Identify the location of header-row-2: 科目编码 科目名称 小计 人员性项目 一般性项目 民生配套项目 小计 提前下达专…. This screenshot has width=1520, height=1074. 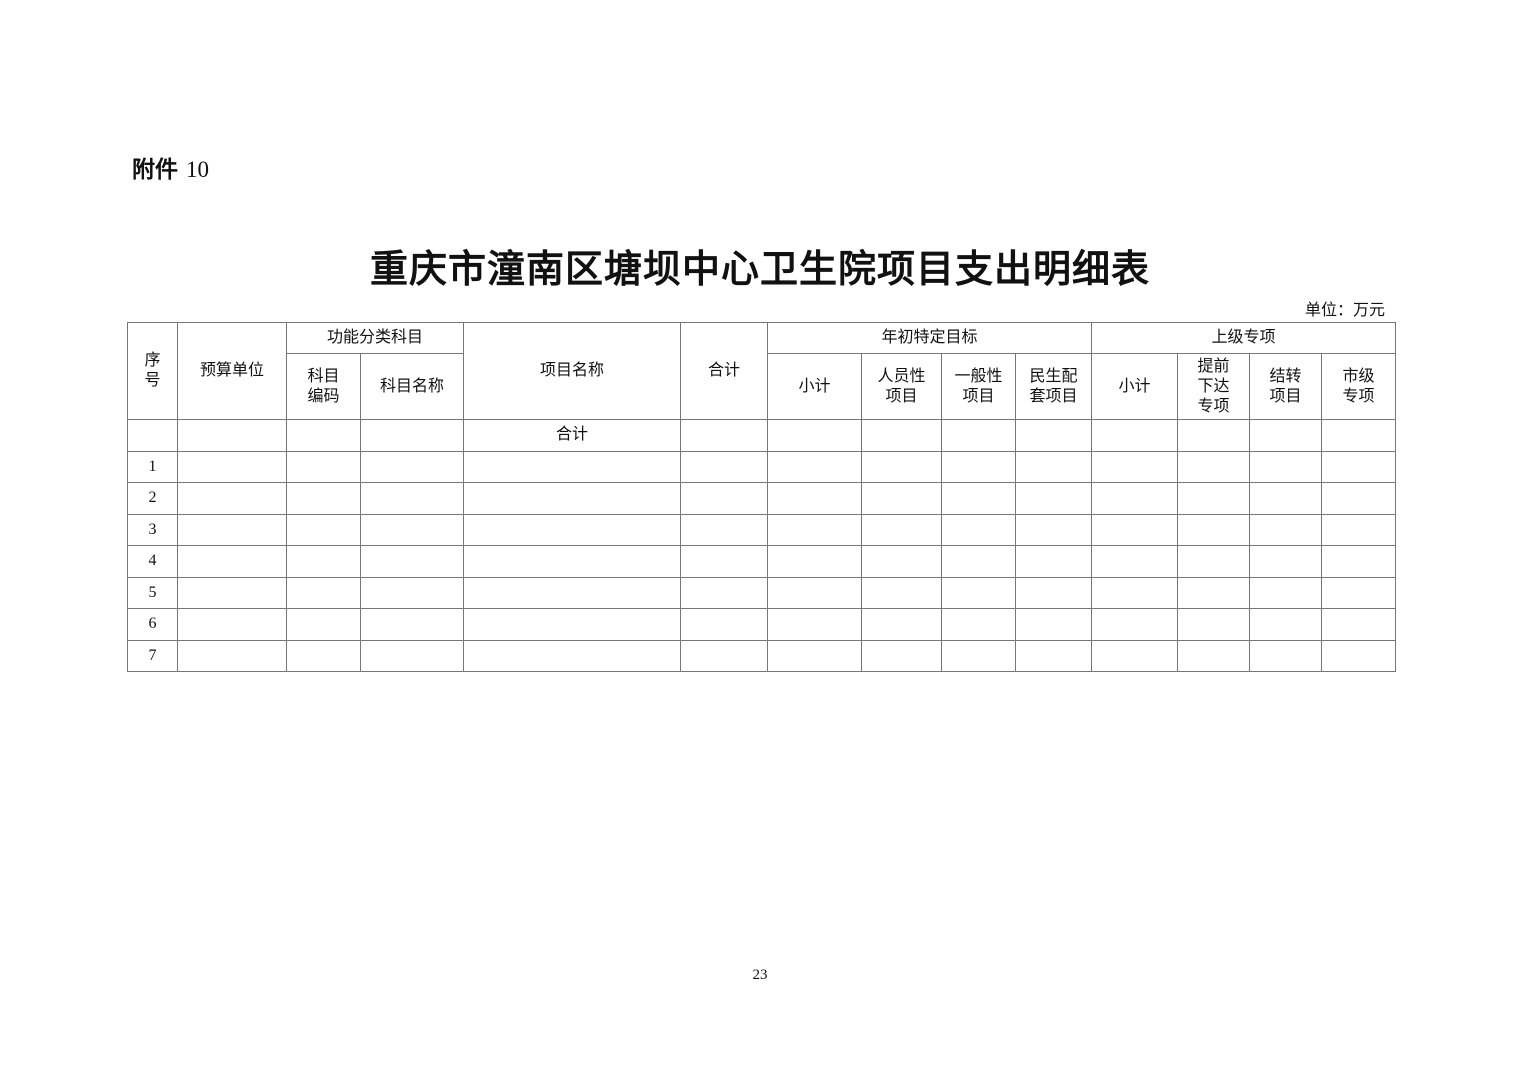
(762, 386).